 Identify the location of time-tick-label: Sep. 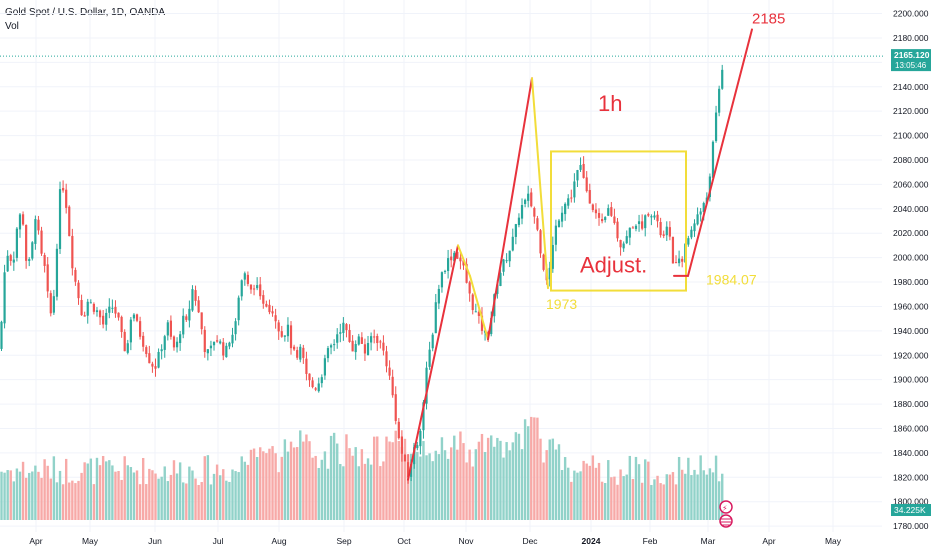
(343, 541).